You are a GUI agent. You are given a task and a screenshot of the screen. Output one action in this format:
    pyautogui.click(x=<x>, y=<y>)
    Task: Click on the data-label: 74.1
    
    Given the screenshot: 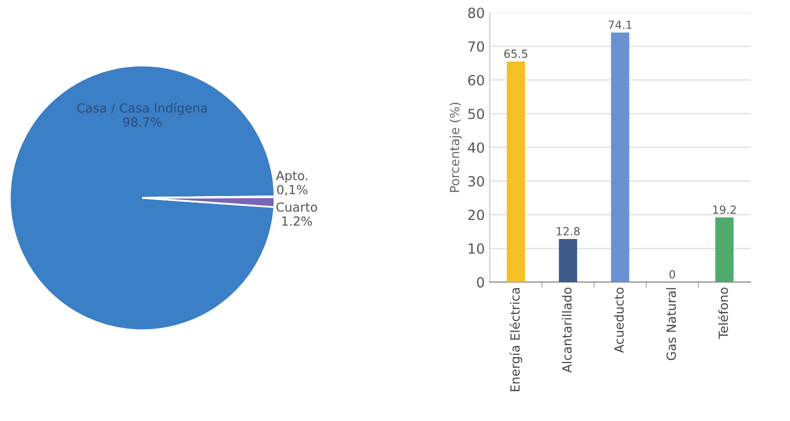 What is the action you would take?
    pyautogui.click(x=620, y=24)
    